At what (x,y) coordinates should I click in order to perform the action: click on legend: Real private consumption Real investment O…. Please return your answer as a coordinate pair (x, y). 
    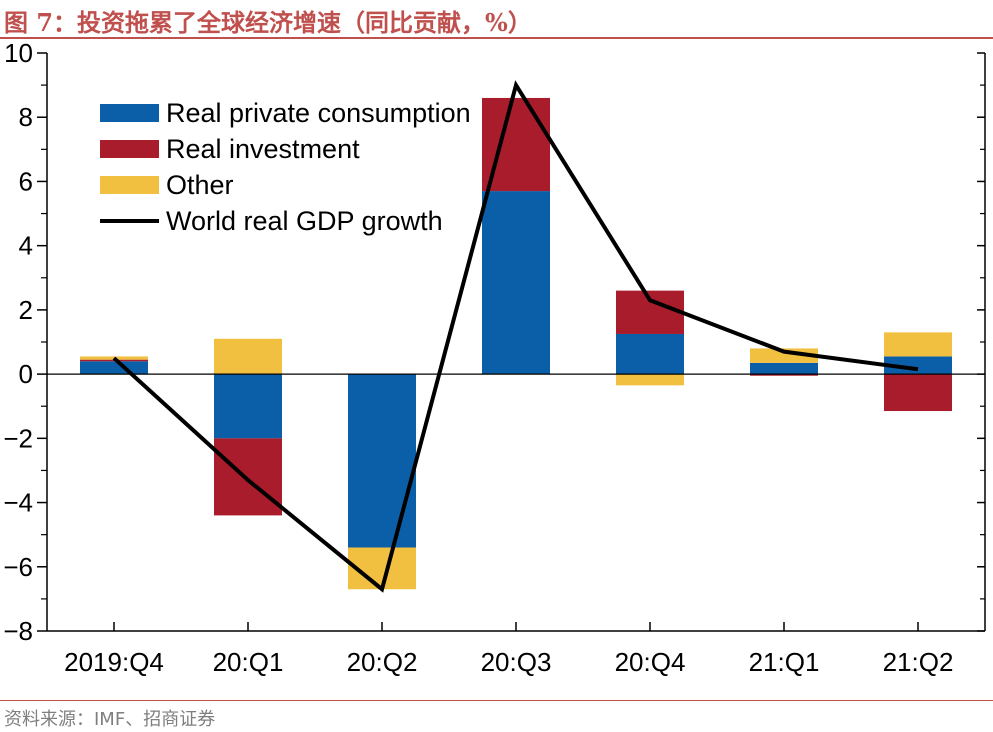
    Looking at the image, I should click on (285, 167).